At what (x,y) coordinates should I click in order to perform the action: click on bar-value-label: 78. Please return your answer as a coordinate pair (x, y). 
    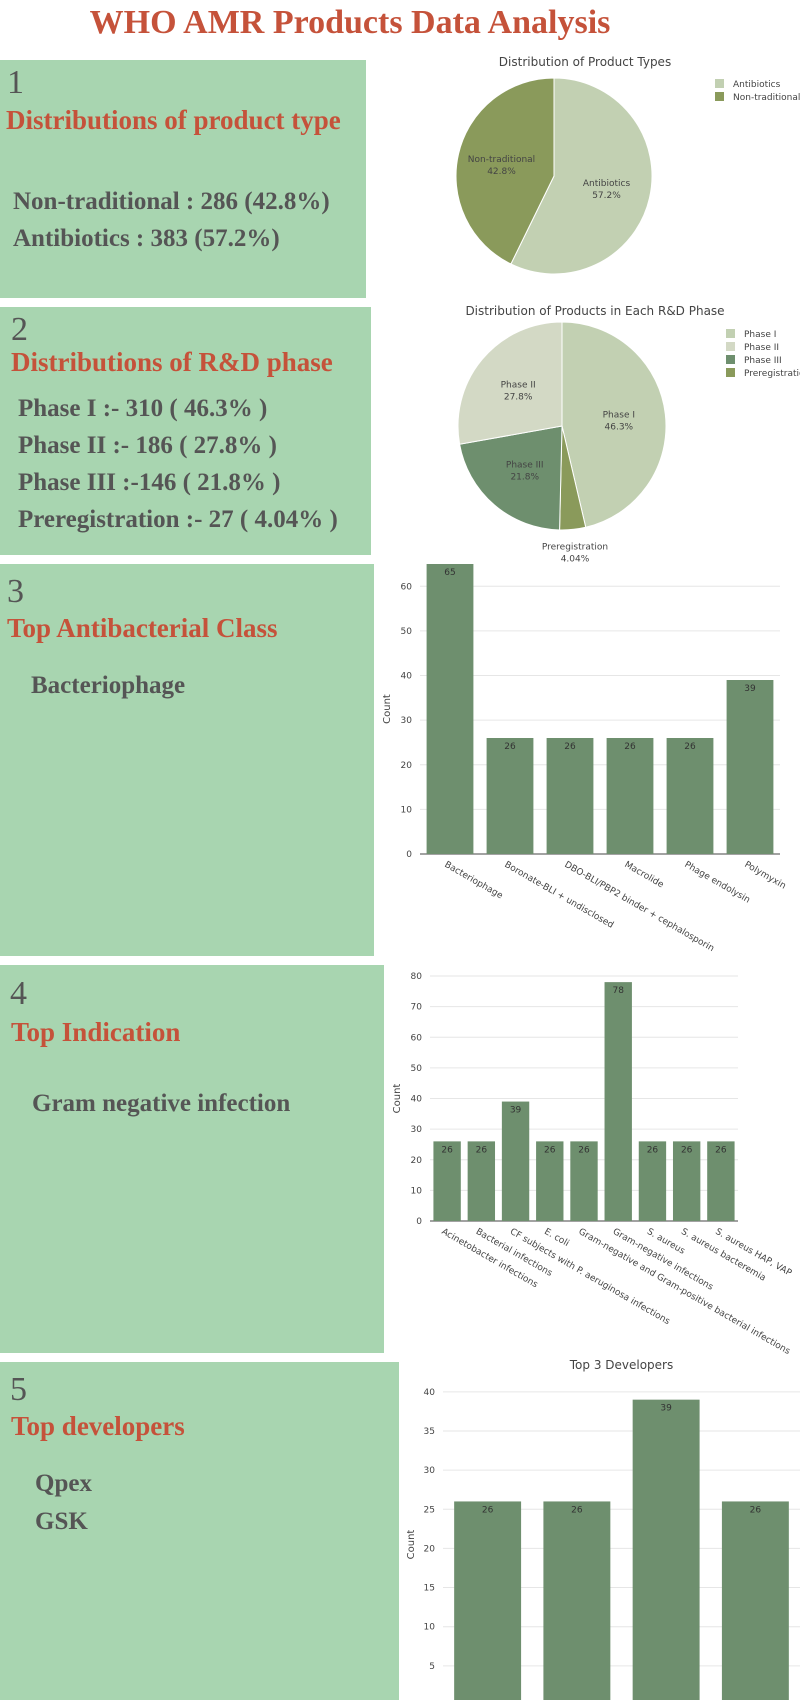
    Looking at the image, I should click on (618, 991).